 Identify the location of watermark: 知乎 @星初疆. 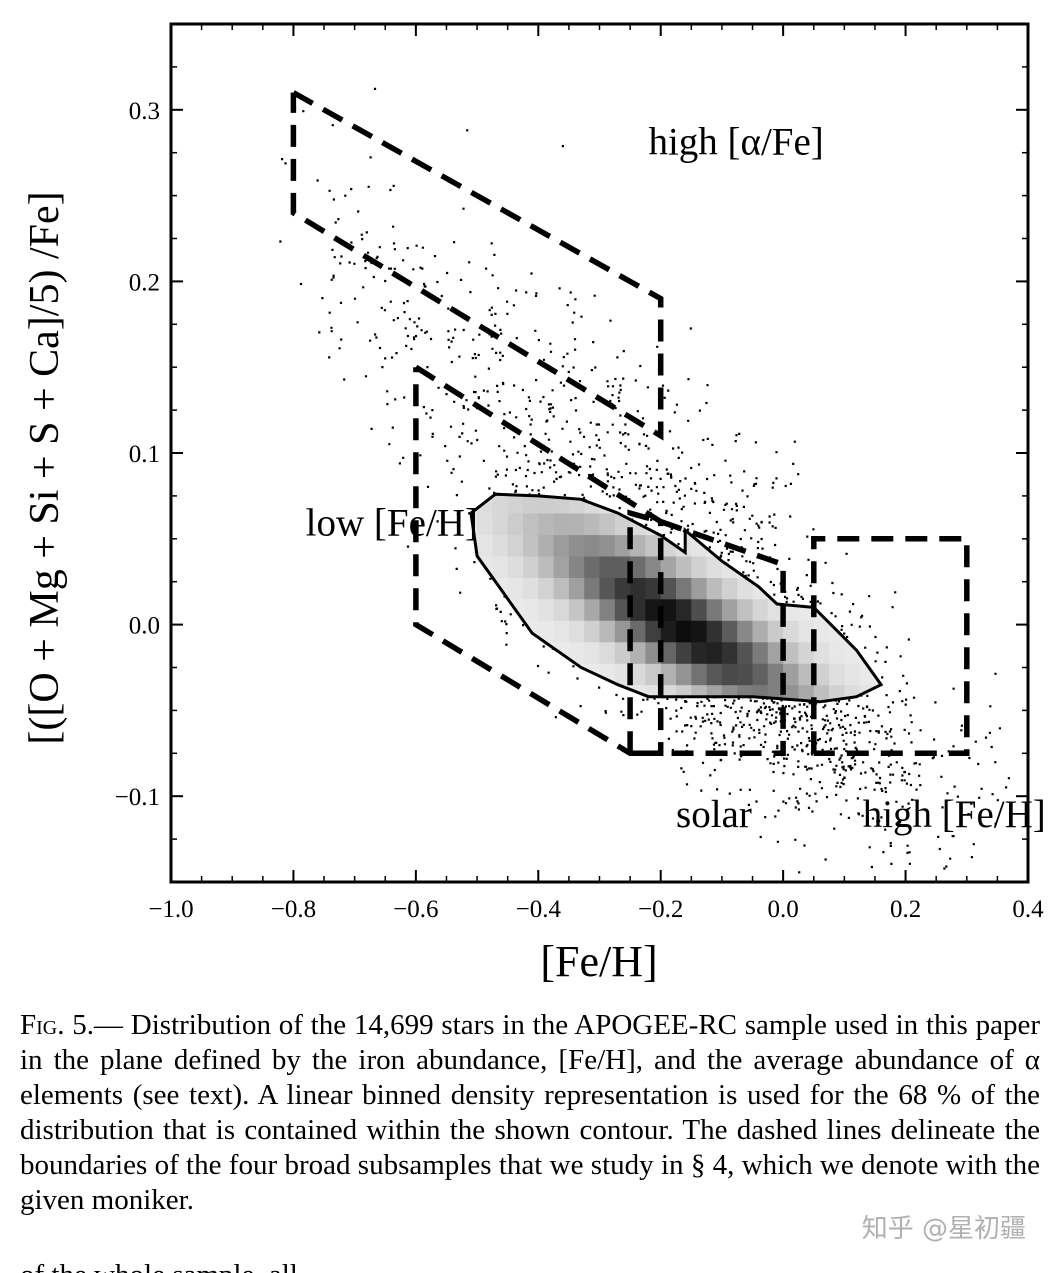
(943, 1229).